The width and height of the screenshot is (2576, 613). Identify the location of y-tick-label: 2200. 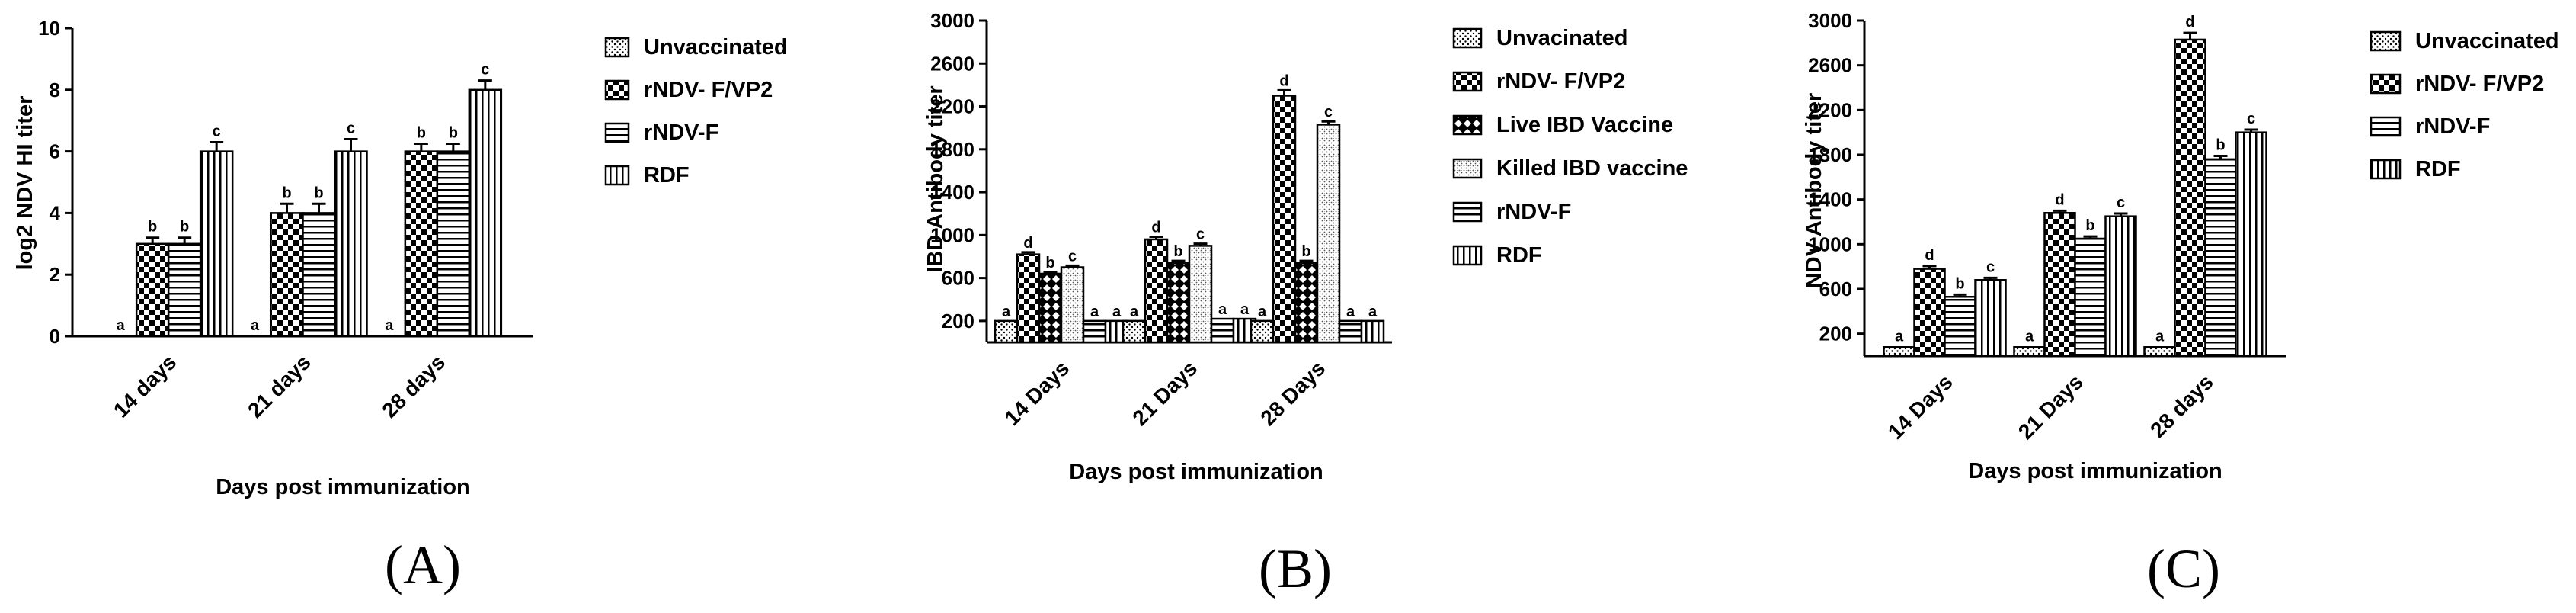
(1830, 109).